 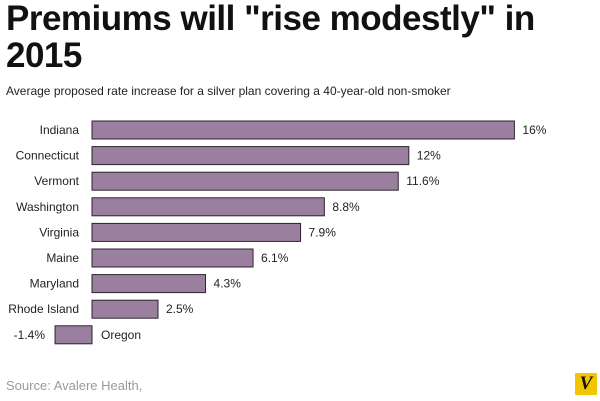 What do you see at coordinates (60, 130) in the screenshot?
I see `category-label-indiana: Indiana` at bounding box center [60, 130].